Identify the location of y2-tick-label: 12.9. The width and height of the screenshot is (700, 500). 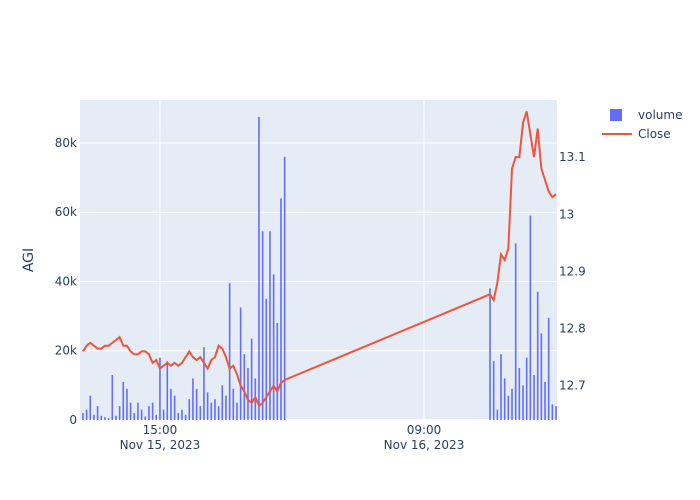
(572, 271).